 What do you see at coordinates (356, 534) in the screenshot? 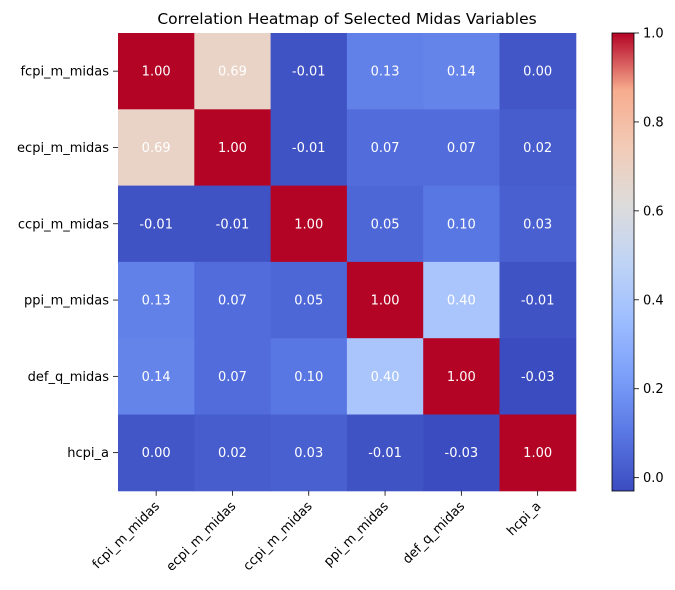
I see `x-tick-label: ppi_m_midas` at bounding box center [356, 534].